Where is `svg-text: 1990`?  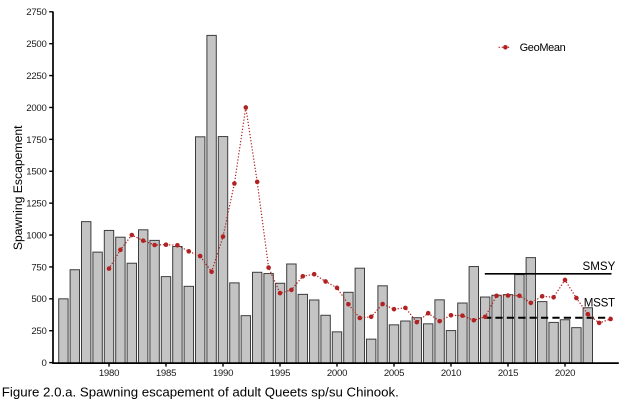 svg-text: 1990 is located at coordinates (223, 373).